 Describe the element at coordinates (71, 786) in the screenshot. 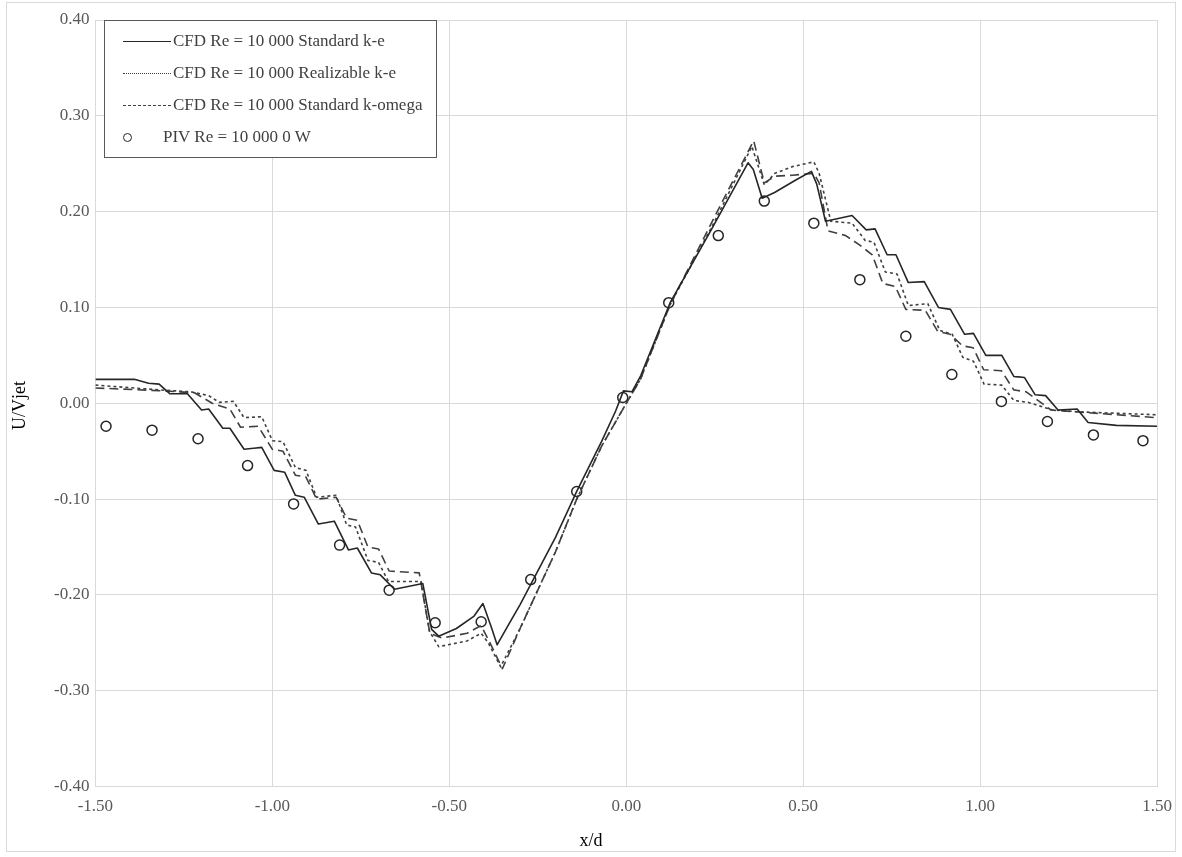

I see `y-tick-label: -0.40` at that location.